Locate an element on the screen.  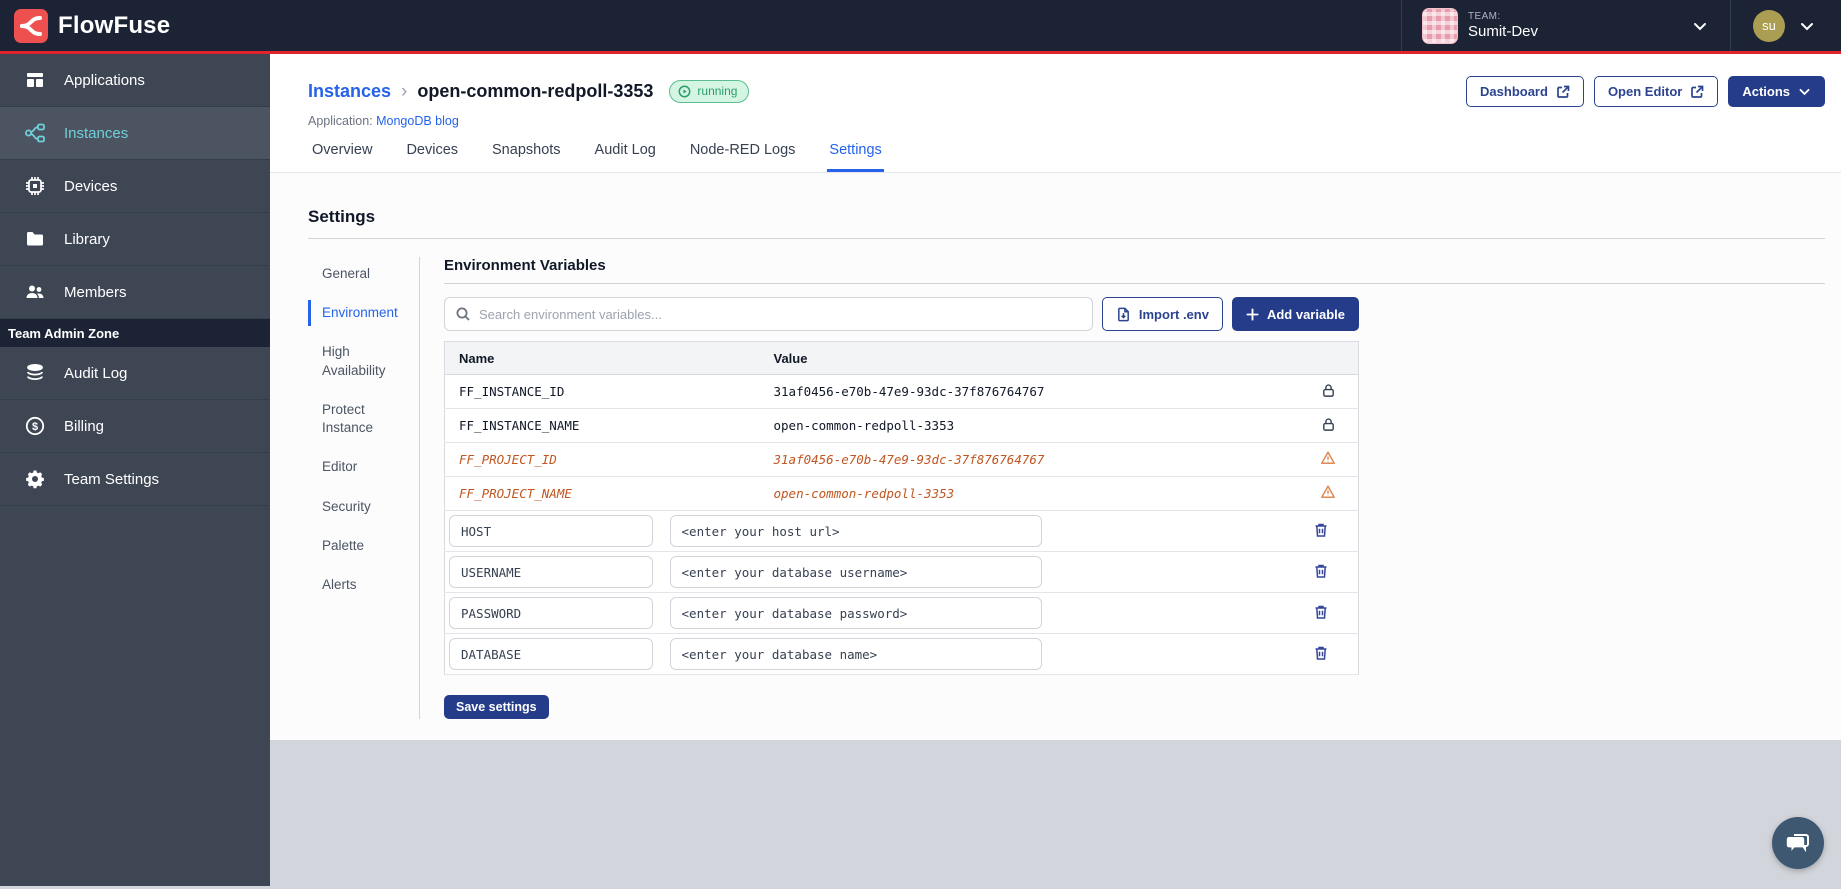
external-link-icon is located at coordinates (1563, 91).